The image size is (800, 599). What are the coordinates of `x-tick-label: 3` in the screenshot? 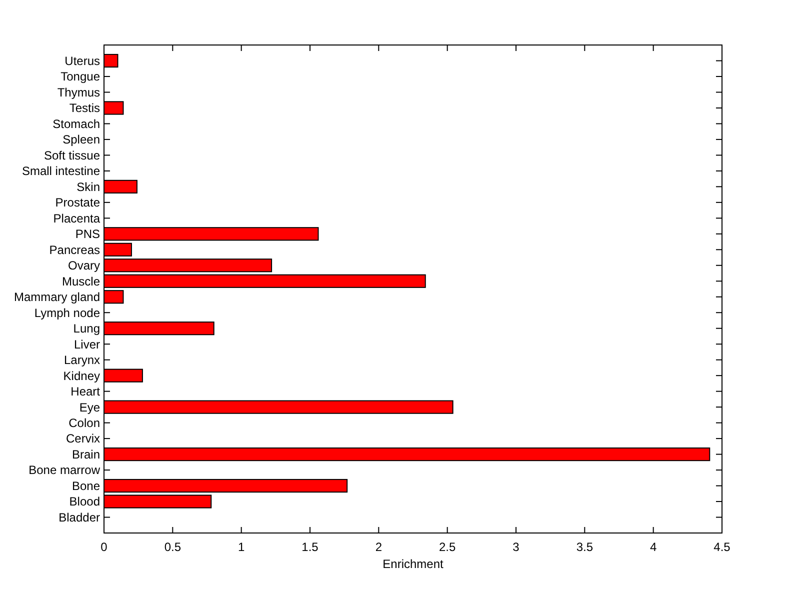 It's located at (516, 547).